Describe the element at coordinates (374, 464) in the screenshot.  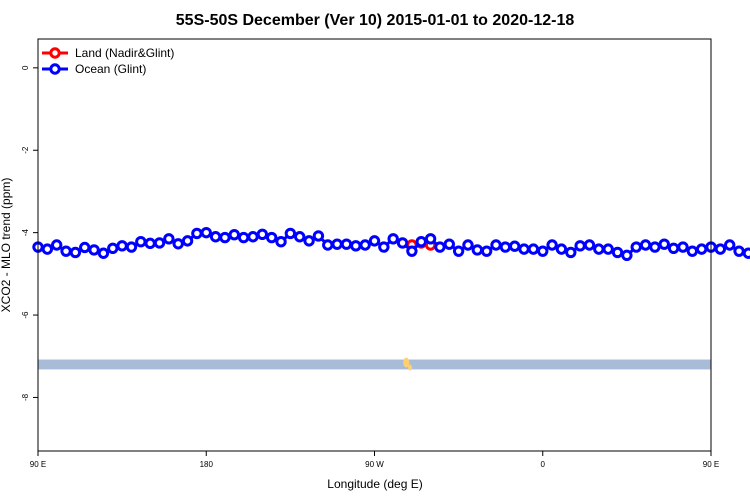
I see `x-tick-label: 90 W` at that location.